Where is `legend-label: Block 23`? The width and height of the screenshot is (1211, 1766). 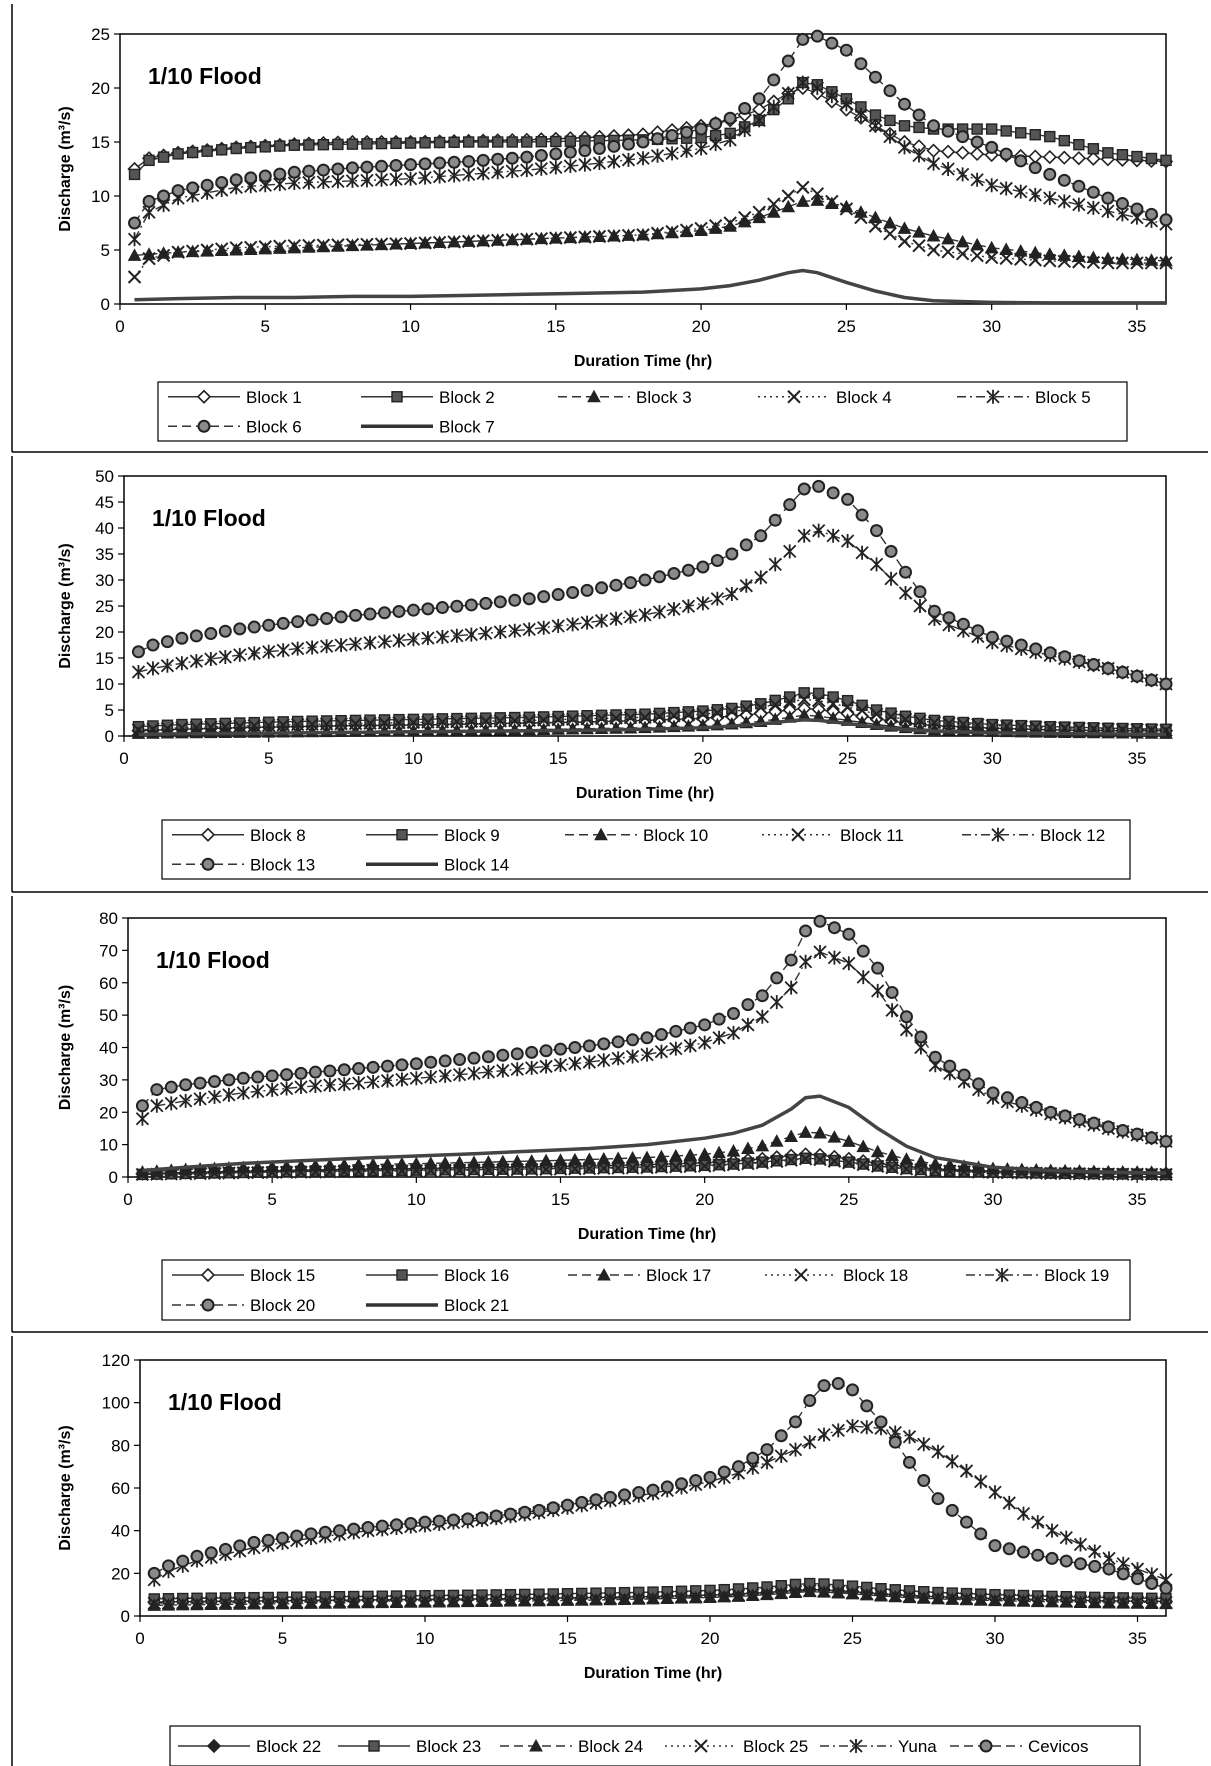
legend-label: Block 23 is located at coordinates (448, 1746).